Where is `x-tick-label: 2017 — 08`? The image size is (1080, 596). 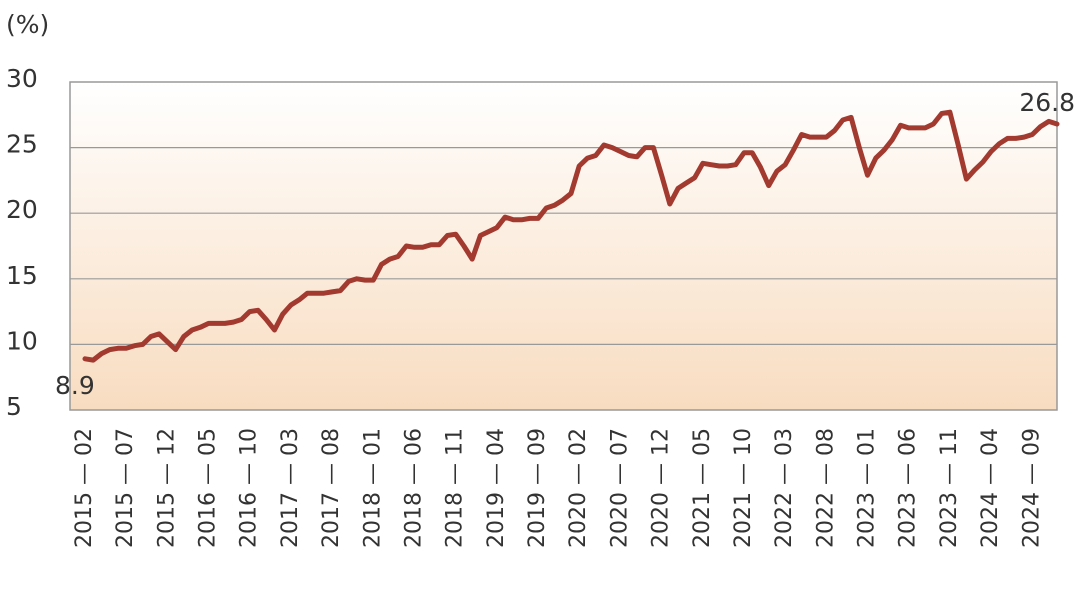 x-tick-label: 2017 — 08 is located at coordinates (331, 488).